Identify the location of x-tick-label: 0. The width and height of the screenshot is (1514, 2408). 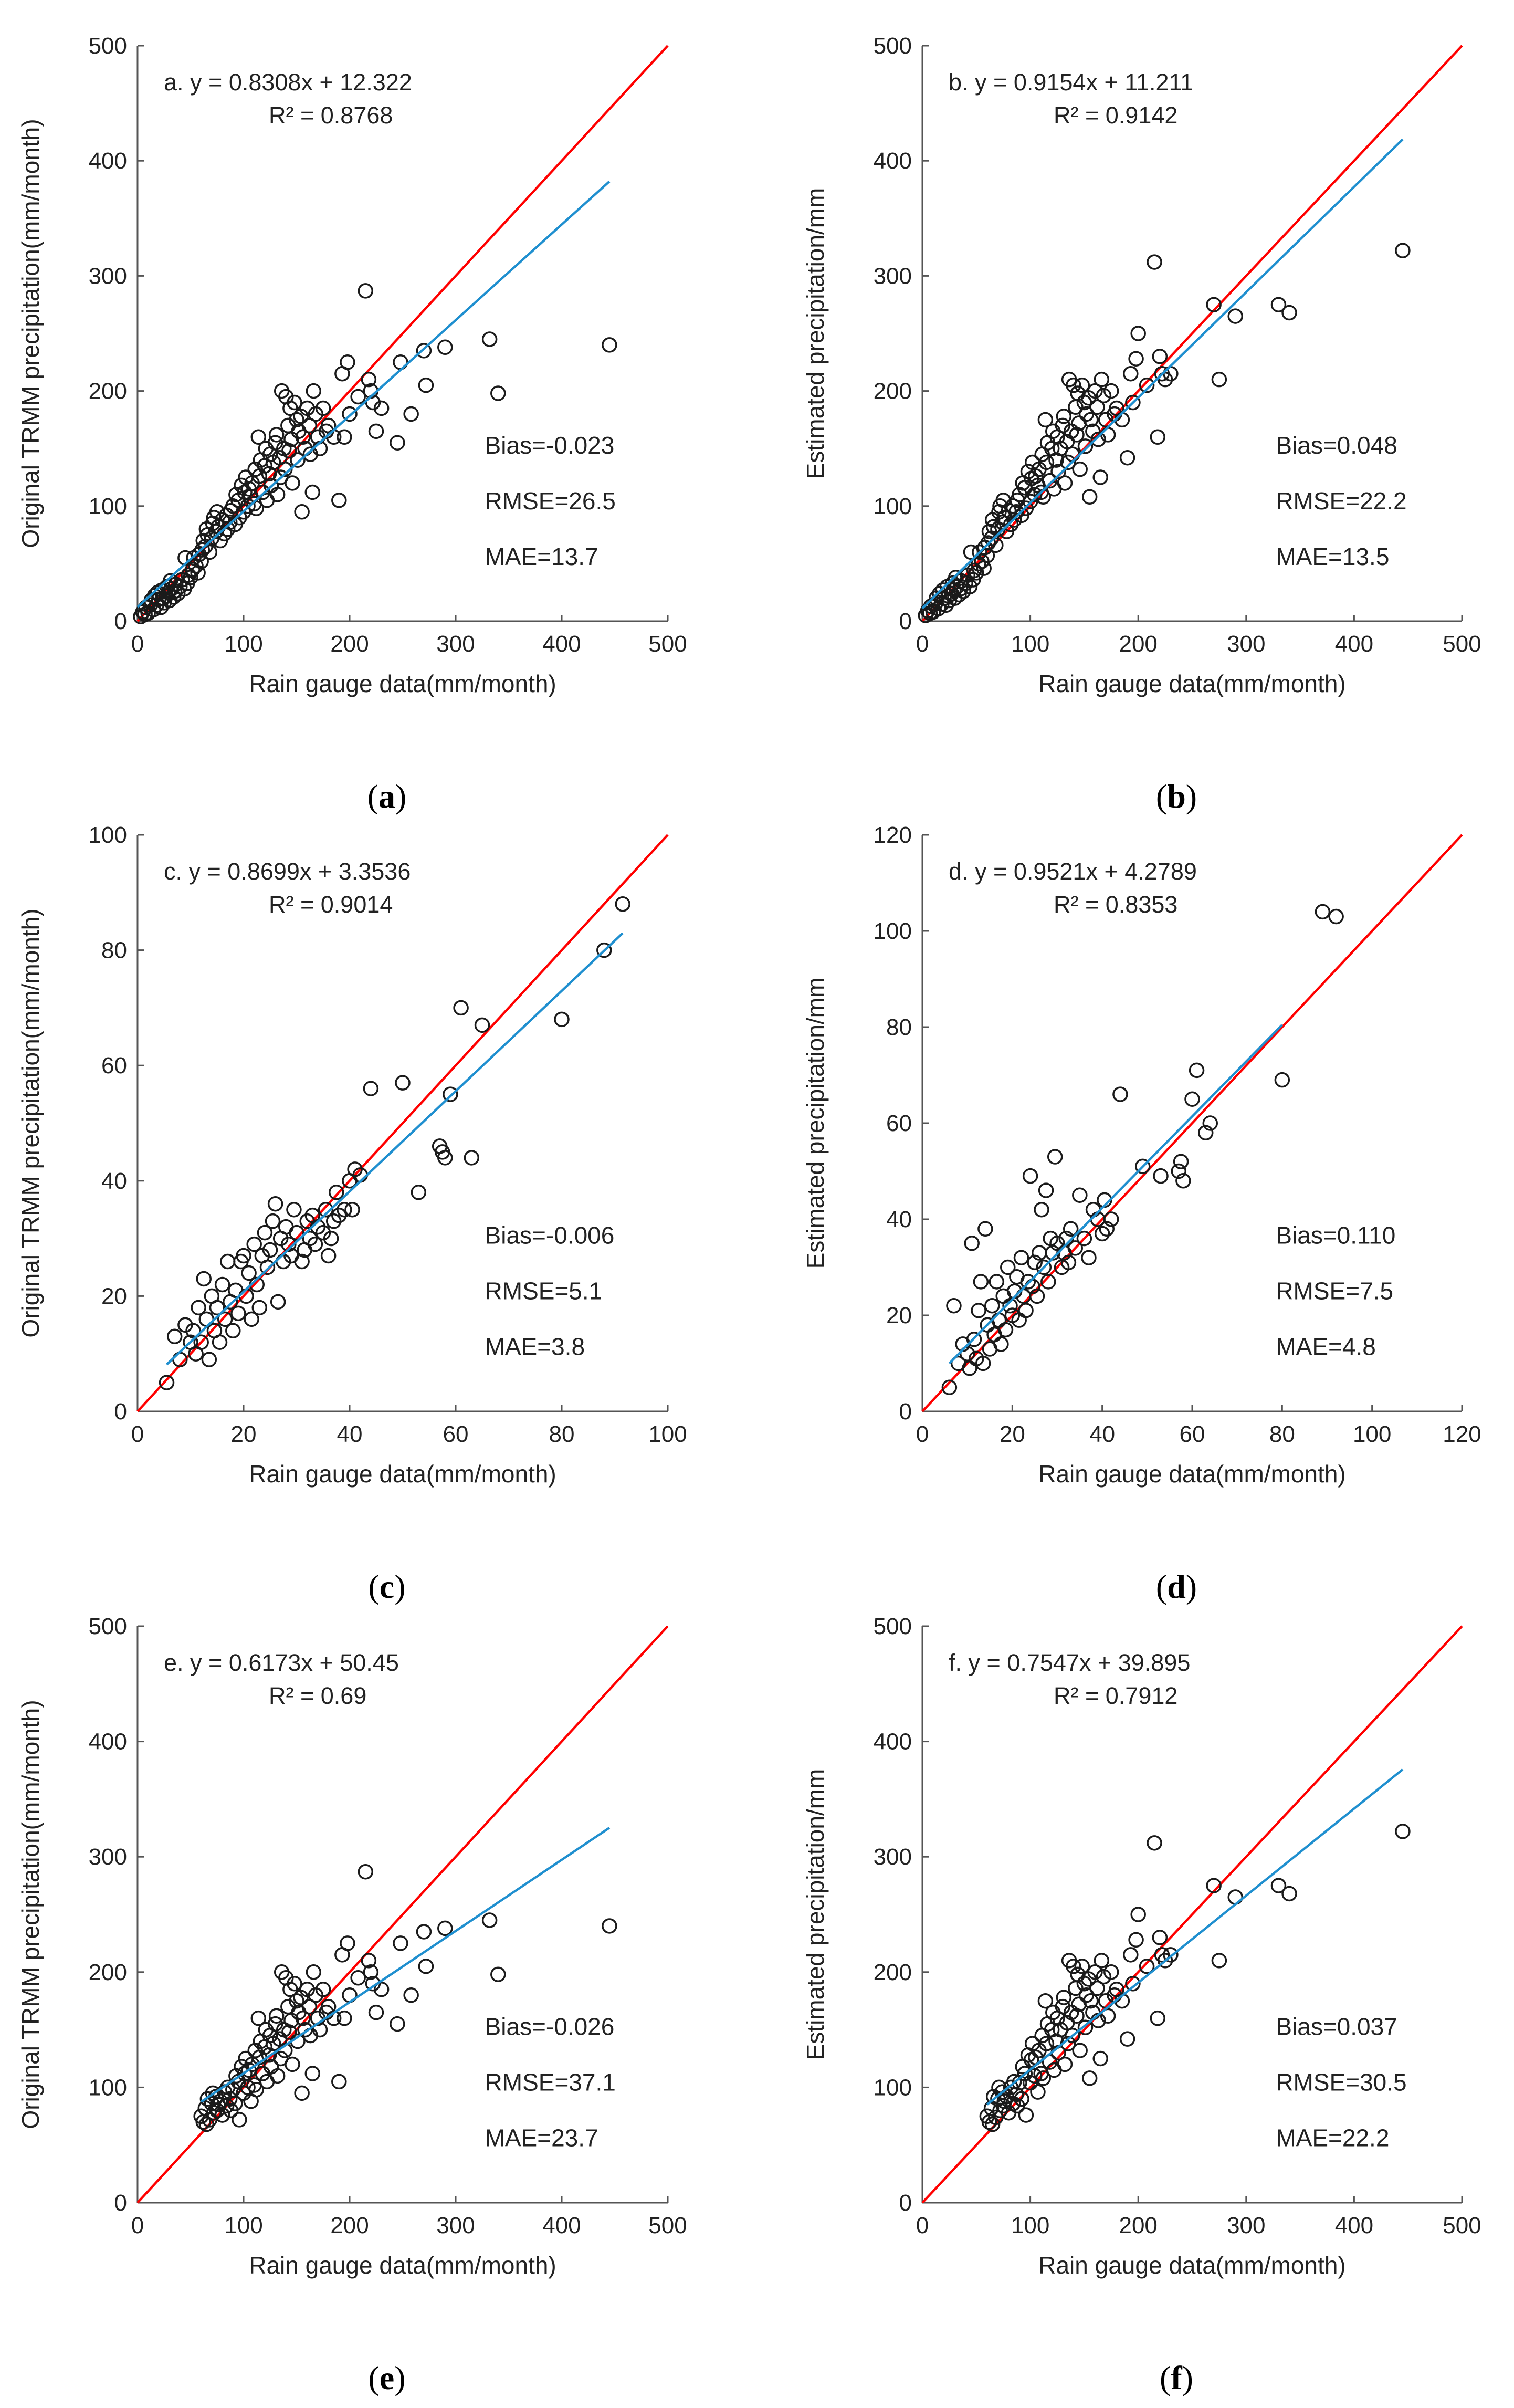
(137, 644).